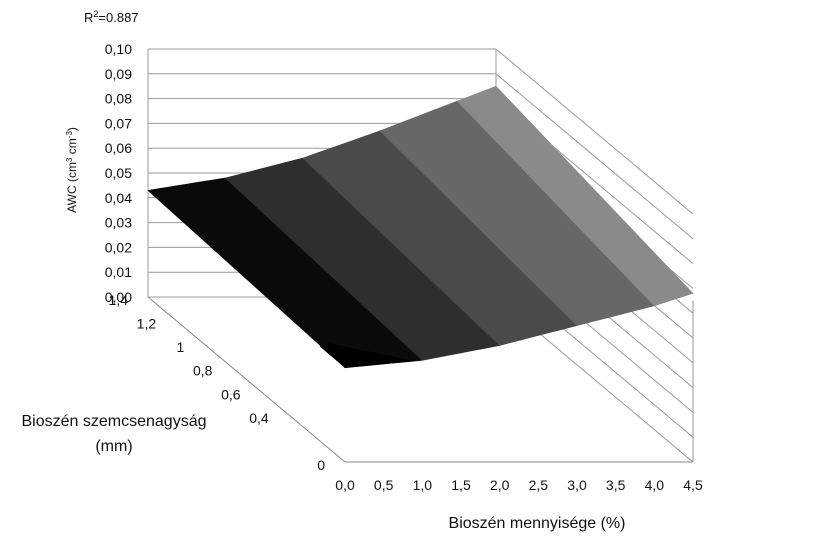  What do you see at coordinates (203, 371) in the screenshot?
I see `size-tick-label: 0,8` at bounding box center [203, 371].